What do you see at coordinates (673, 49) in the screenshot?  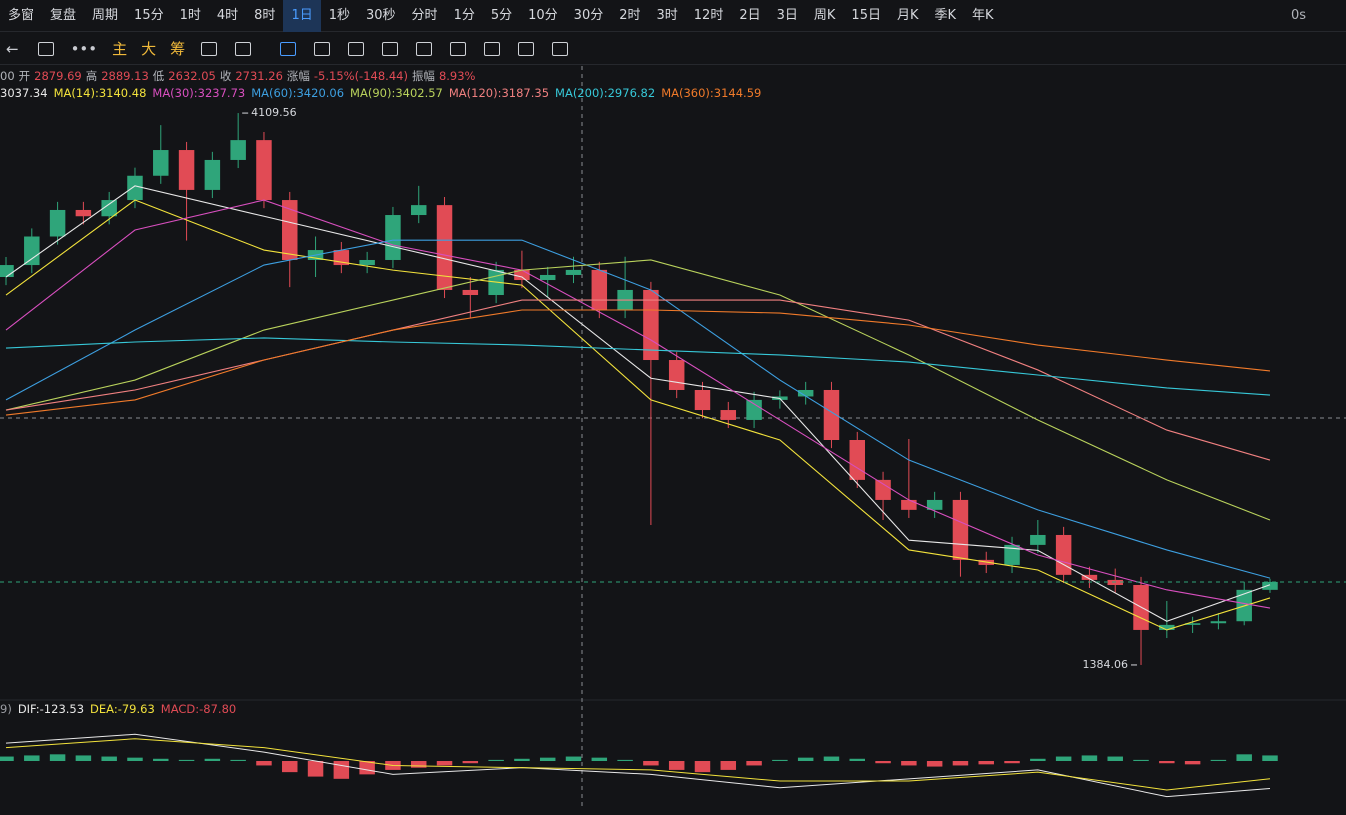 I see `drawing-toolbar: ← ••• 主大筹` at bounding box center [673, 49].